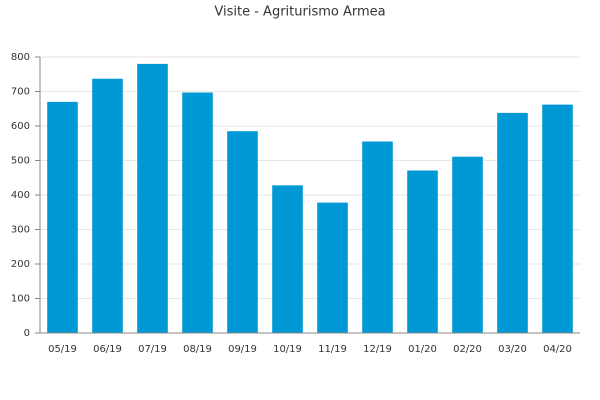  What do you see at coordinates (467, 349) in the screenshot?
I see `x-tick-label: 02/20` at bounding box center [467, 349].